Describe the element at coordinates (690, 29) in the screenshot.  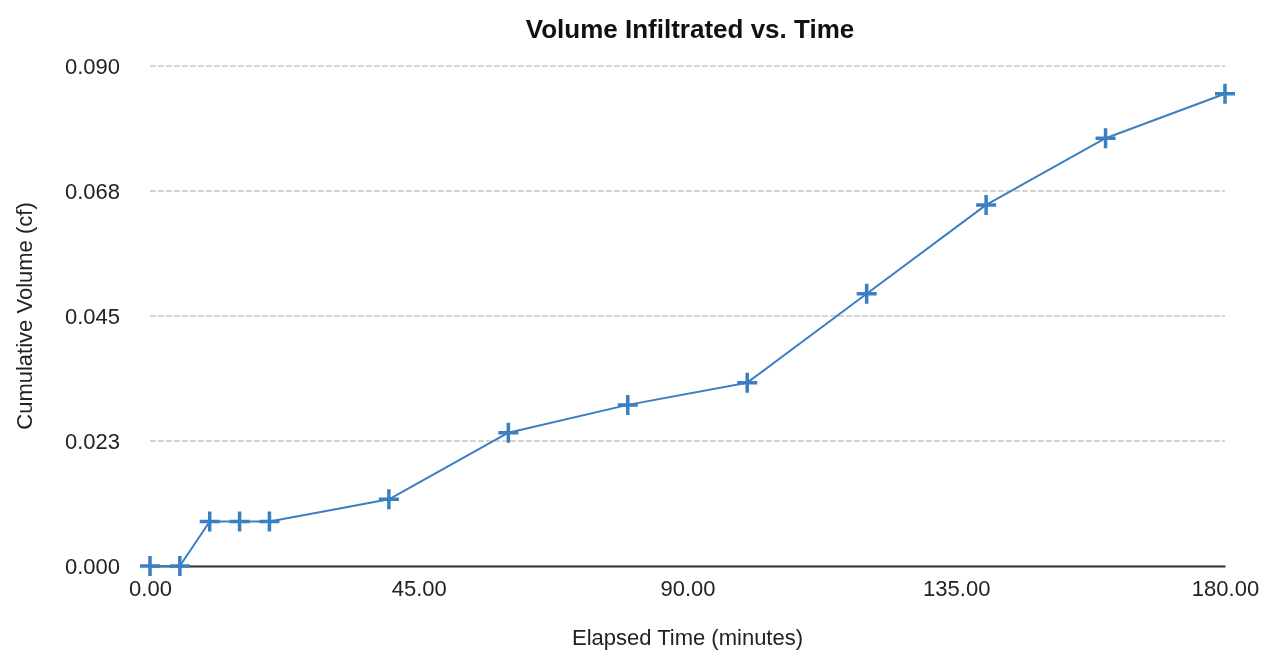
I see `chart-title: Volume Infiltrated vs. Time` at that location.